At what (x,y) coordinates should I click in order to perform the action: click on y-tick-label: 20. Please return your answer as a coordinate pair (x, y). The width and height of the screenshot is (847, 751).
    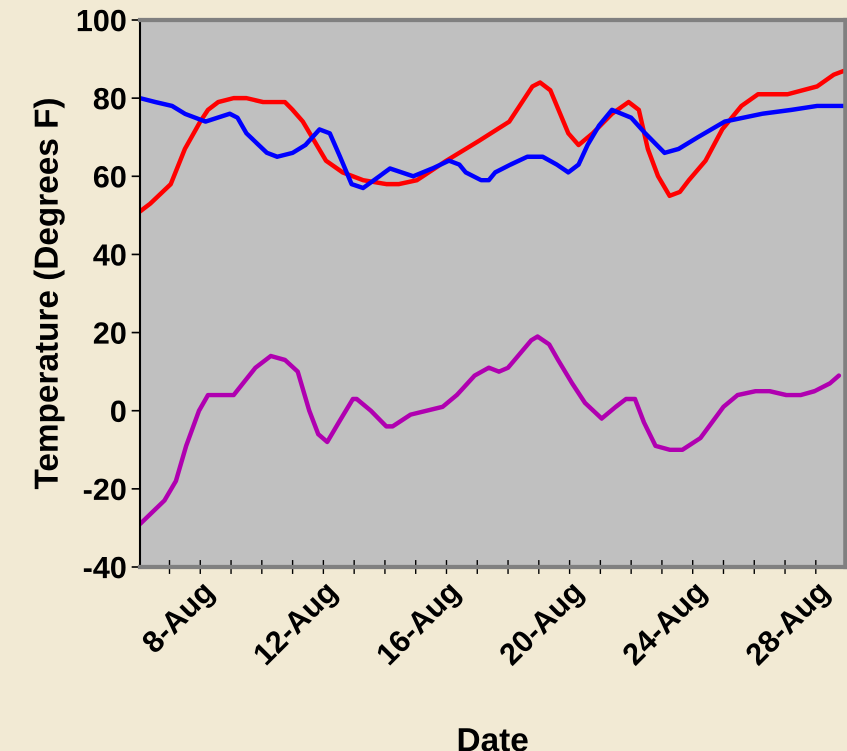
    Looking at the image, I should click on (110, 333).